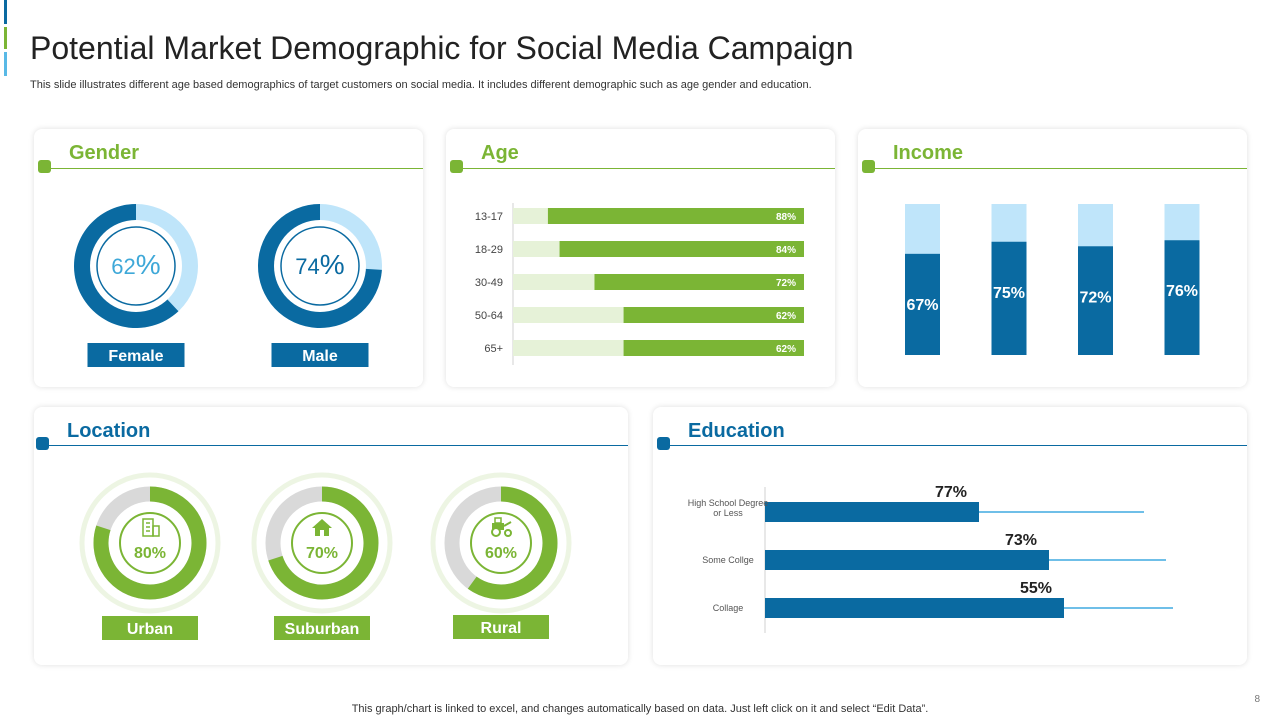 Image resolution: width=1280 pixels, height=720 pixels. I want to click on location-urban-box, so click(150, 628).